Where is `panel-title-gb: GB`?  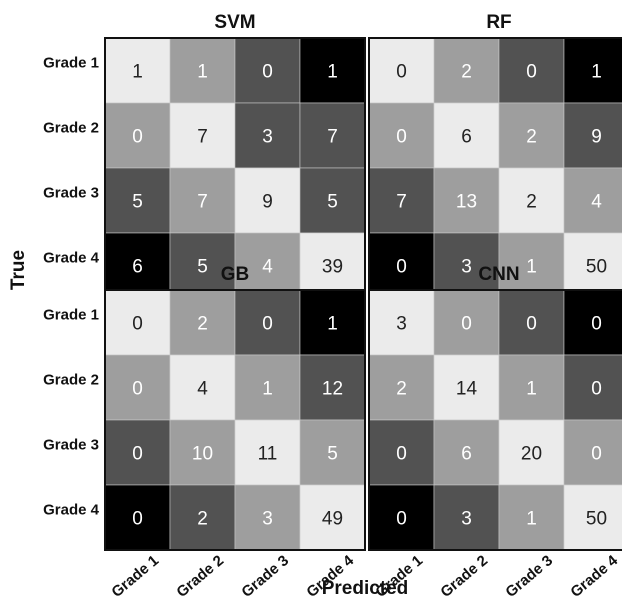 panel-title-gb: GB is located at coordinates (235, 274).